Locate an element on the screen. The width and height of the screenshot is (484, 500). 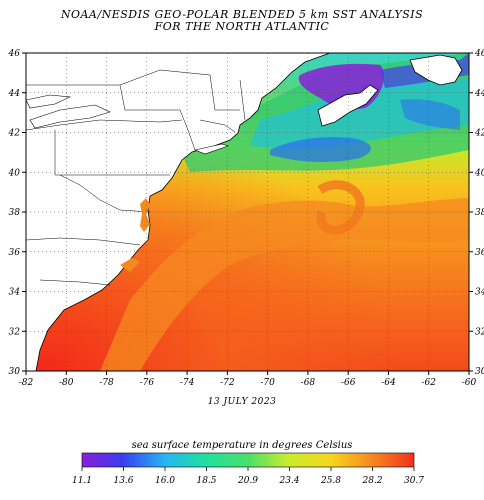
colorbar-tick-label: 25.8 is located at coordinates (330, 481).